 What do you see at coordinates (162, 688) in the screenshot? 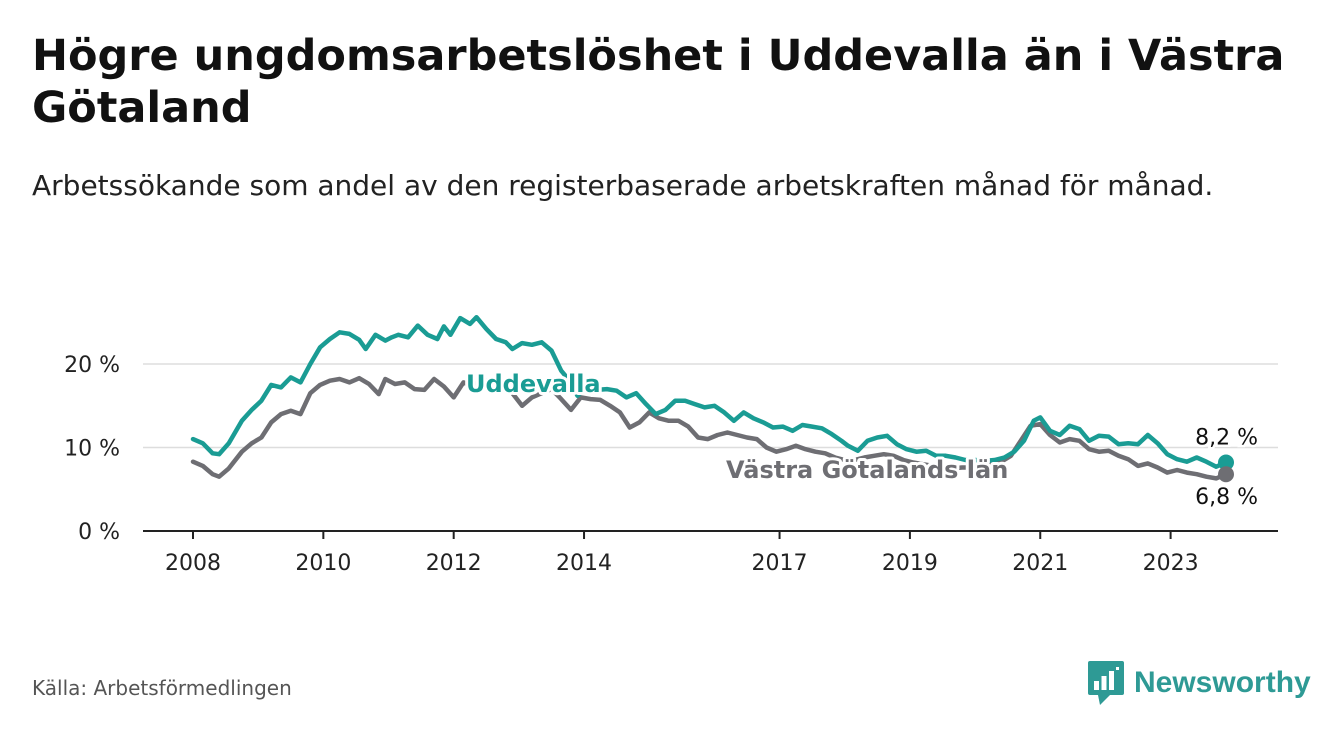
I see `source-note: Källa: Arbetsförmedlingen` at bounding box center [162, 688].